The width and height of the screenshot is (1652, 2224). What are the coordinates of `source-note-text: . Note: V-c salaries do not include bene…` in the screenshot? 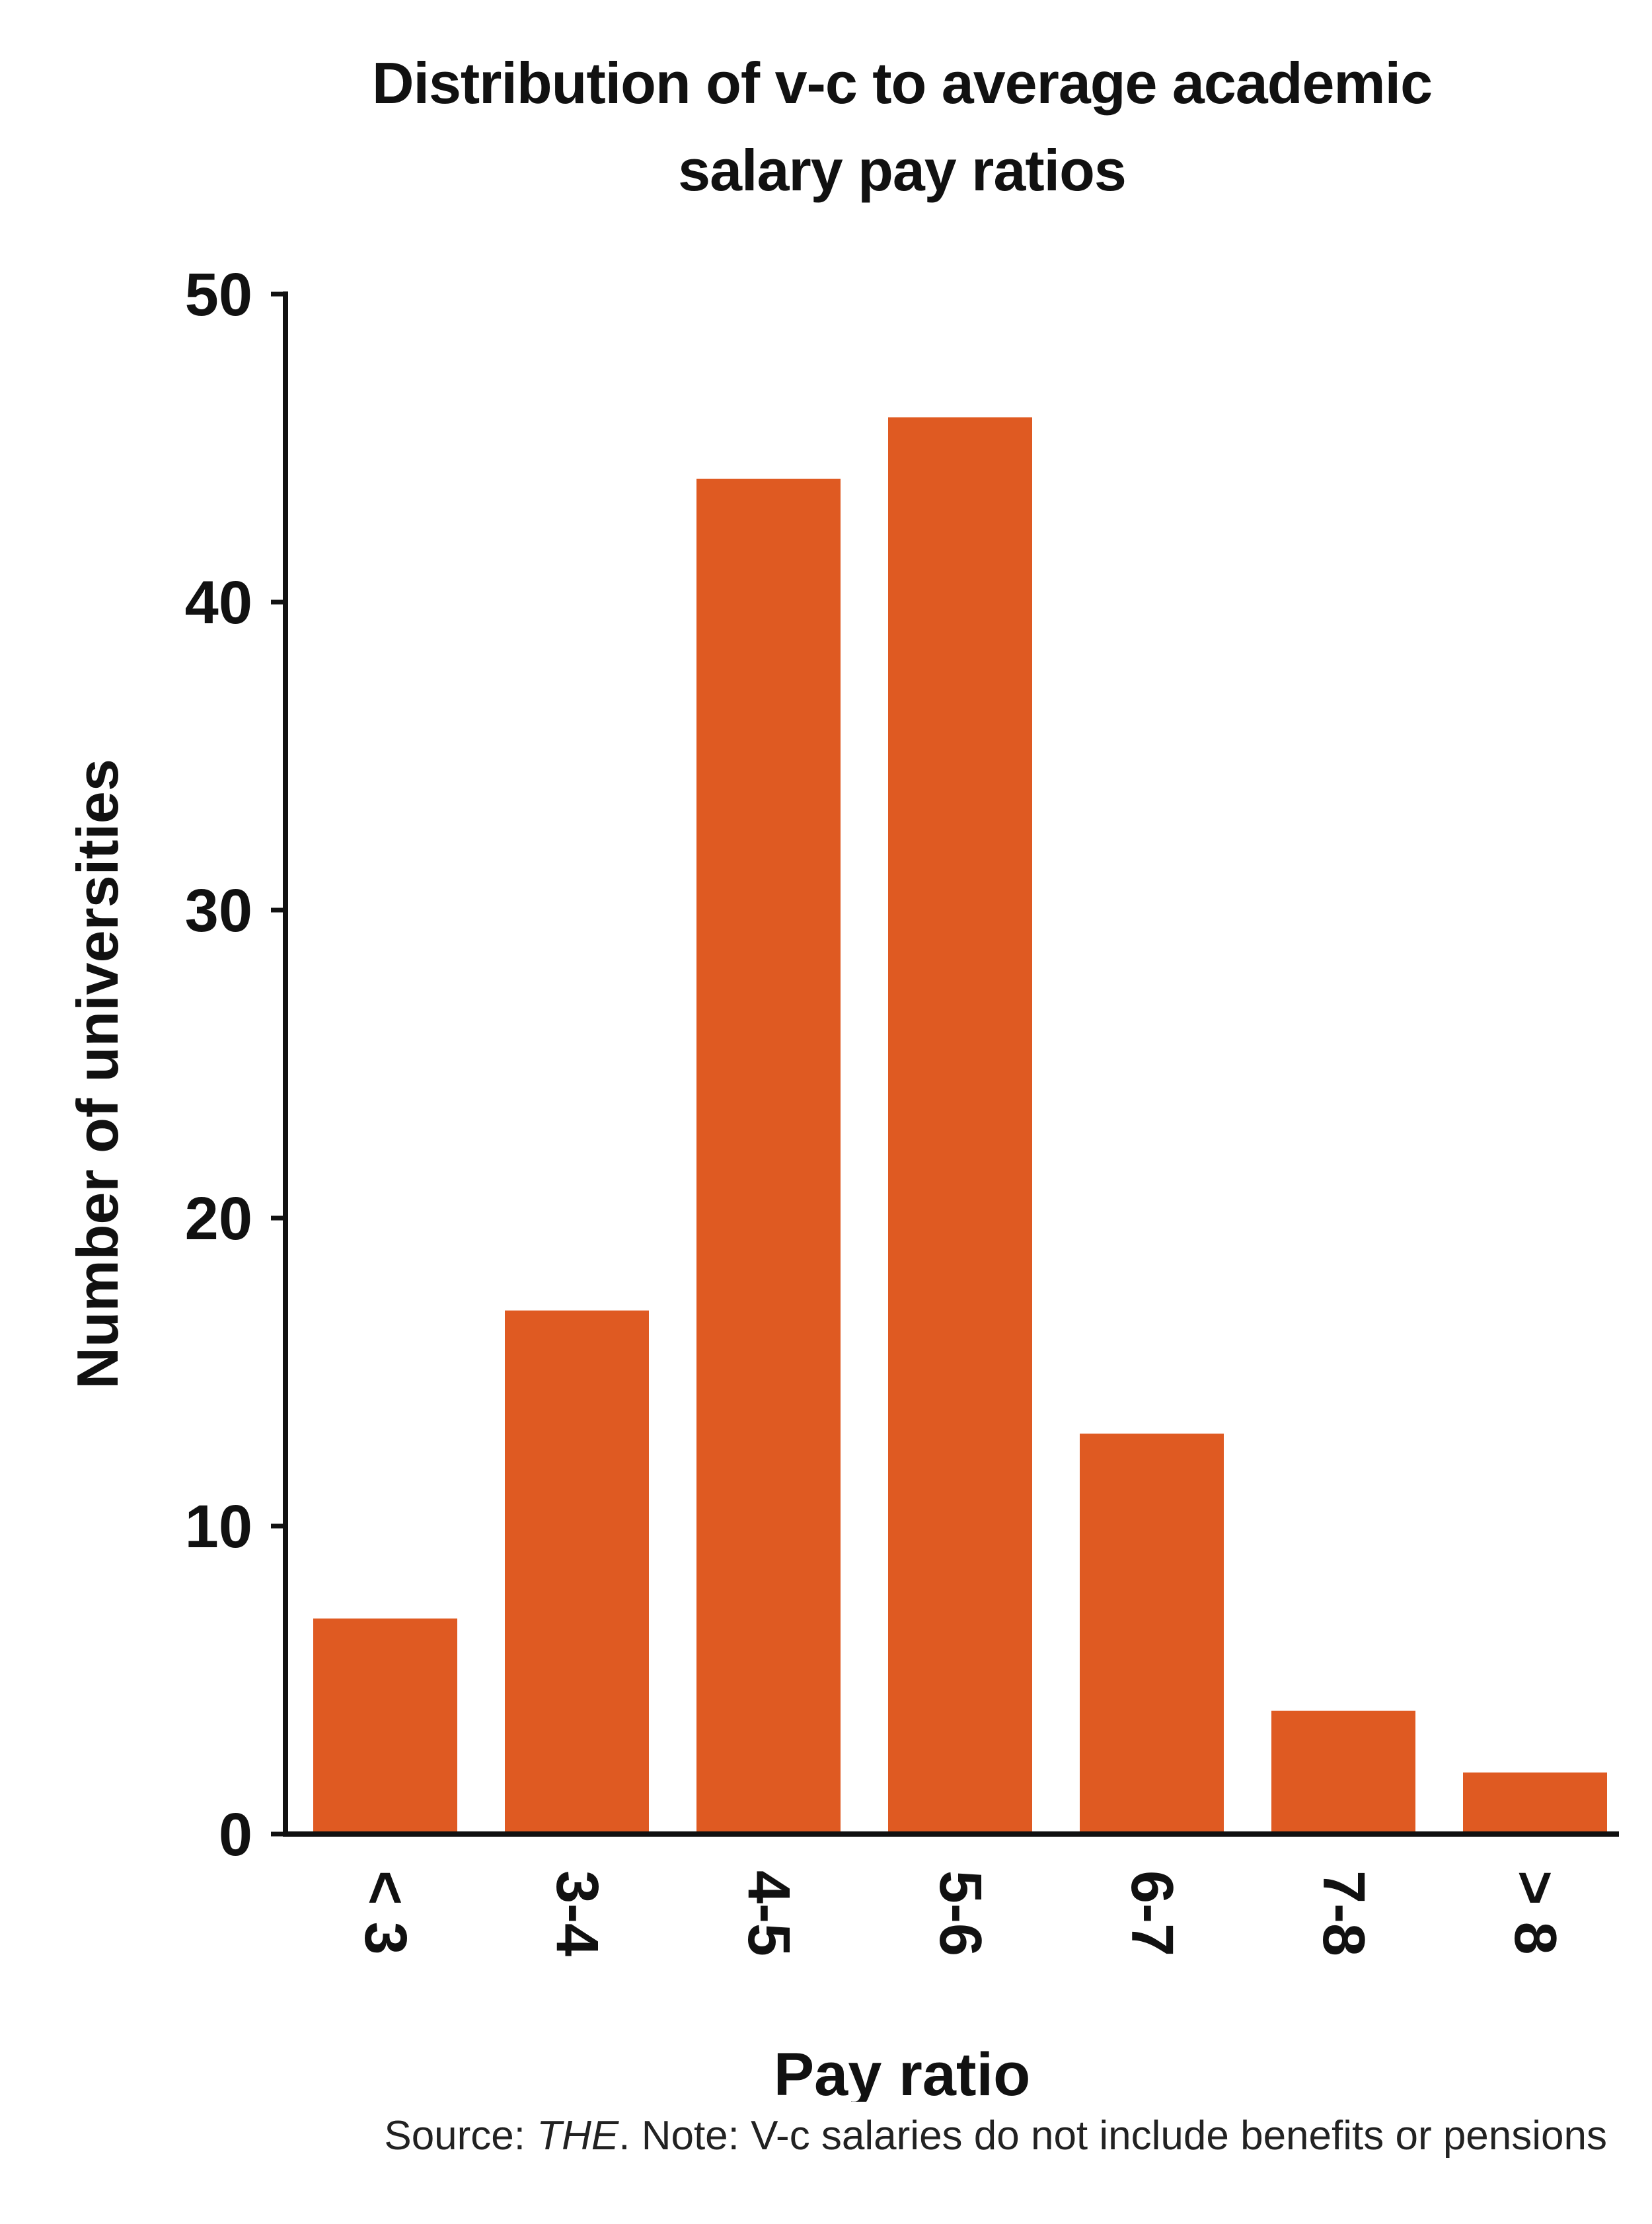 It's located at (1113, 2136).